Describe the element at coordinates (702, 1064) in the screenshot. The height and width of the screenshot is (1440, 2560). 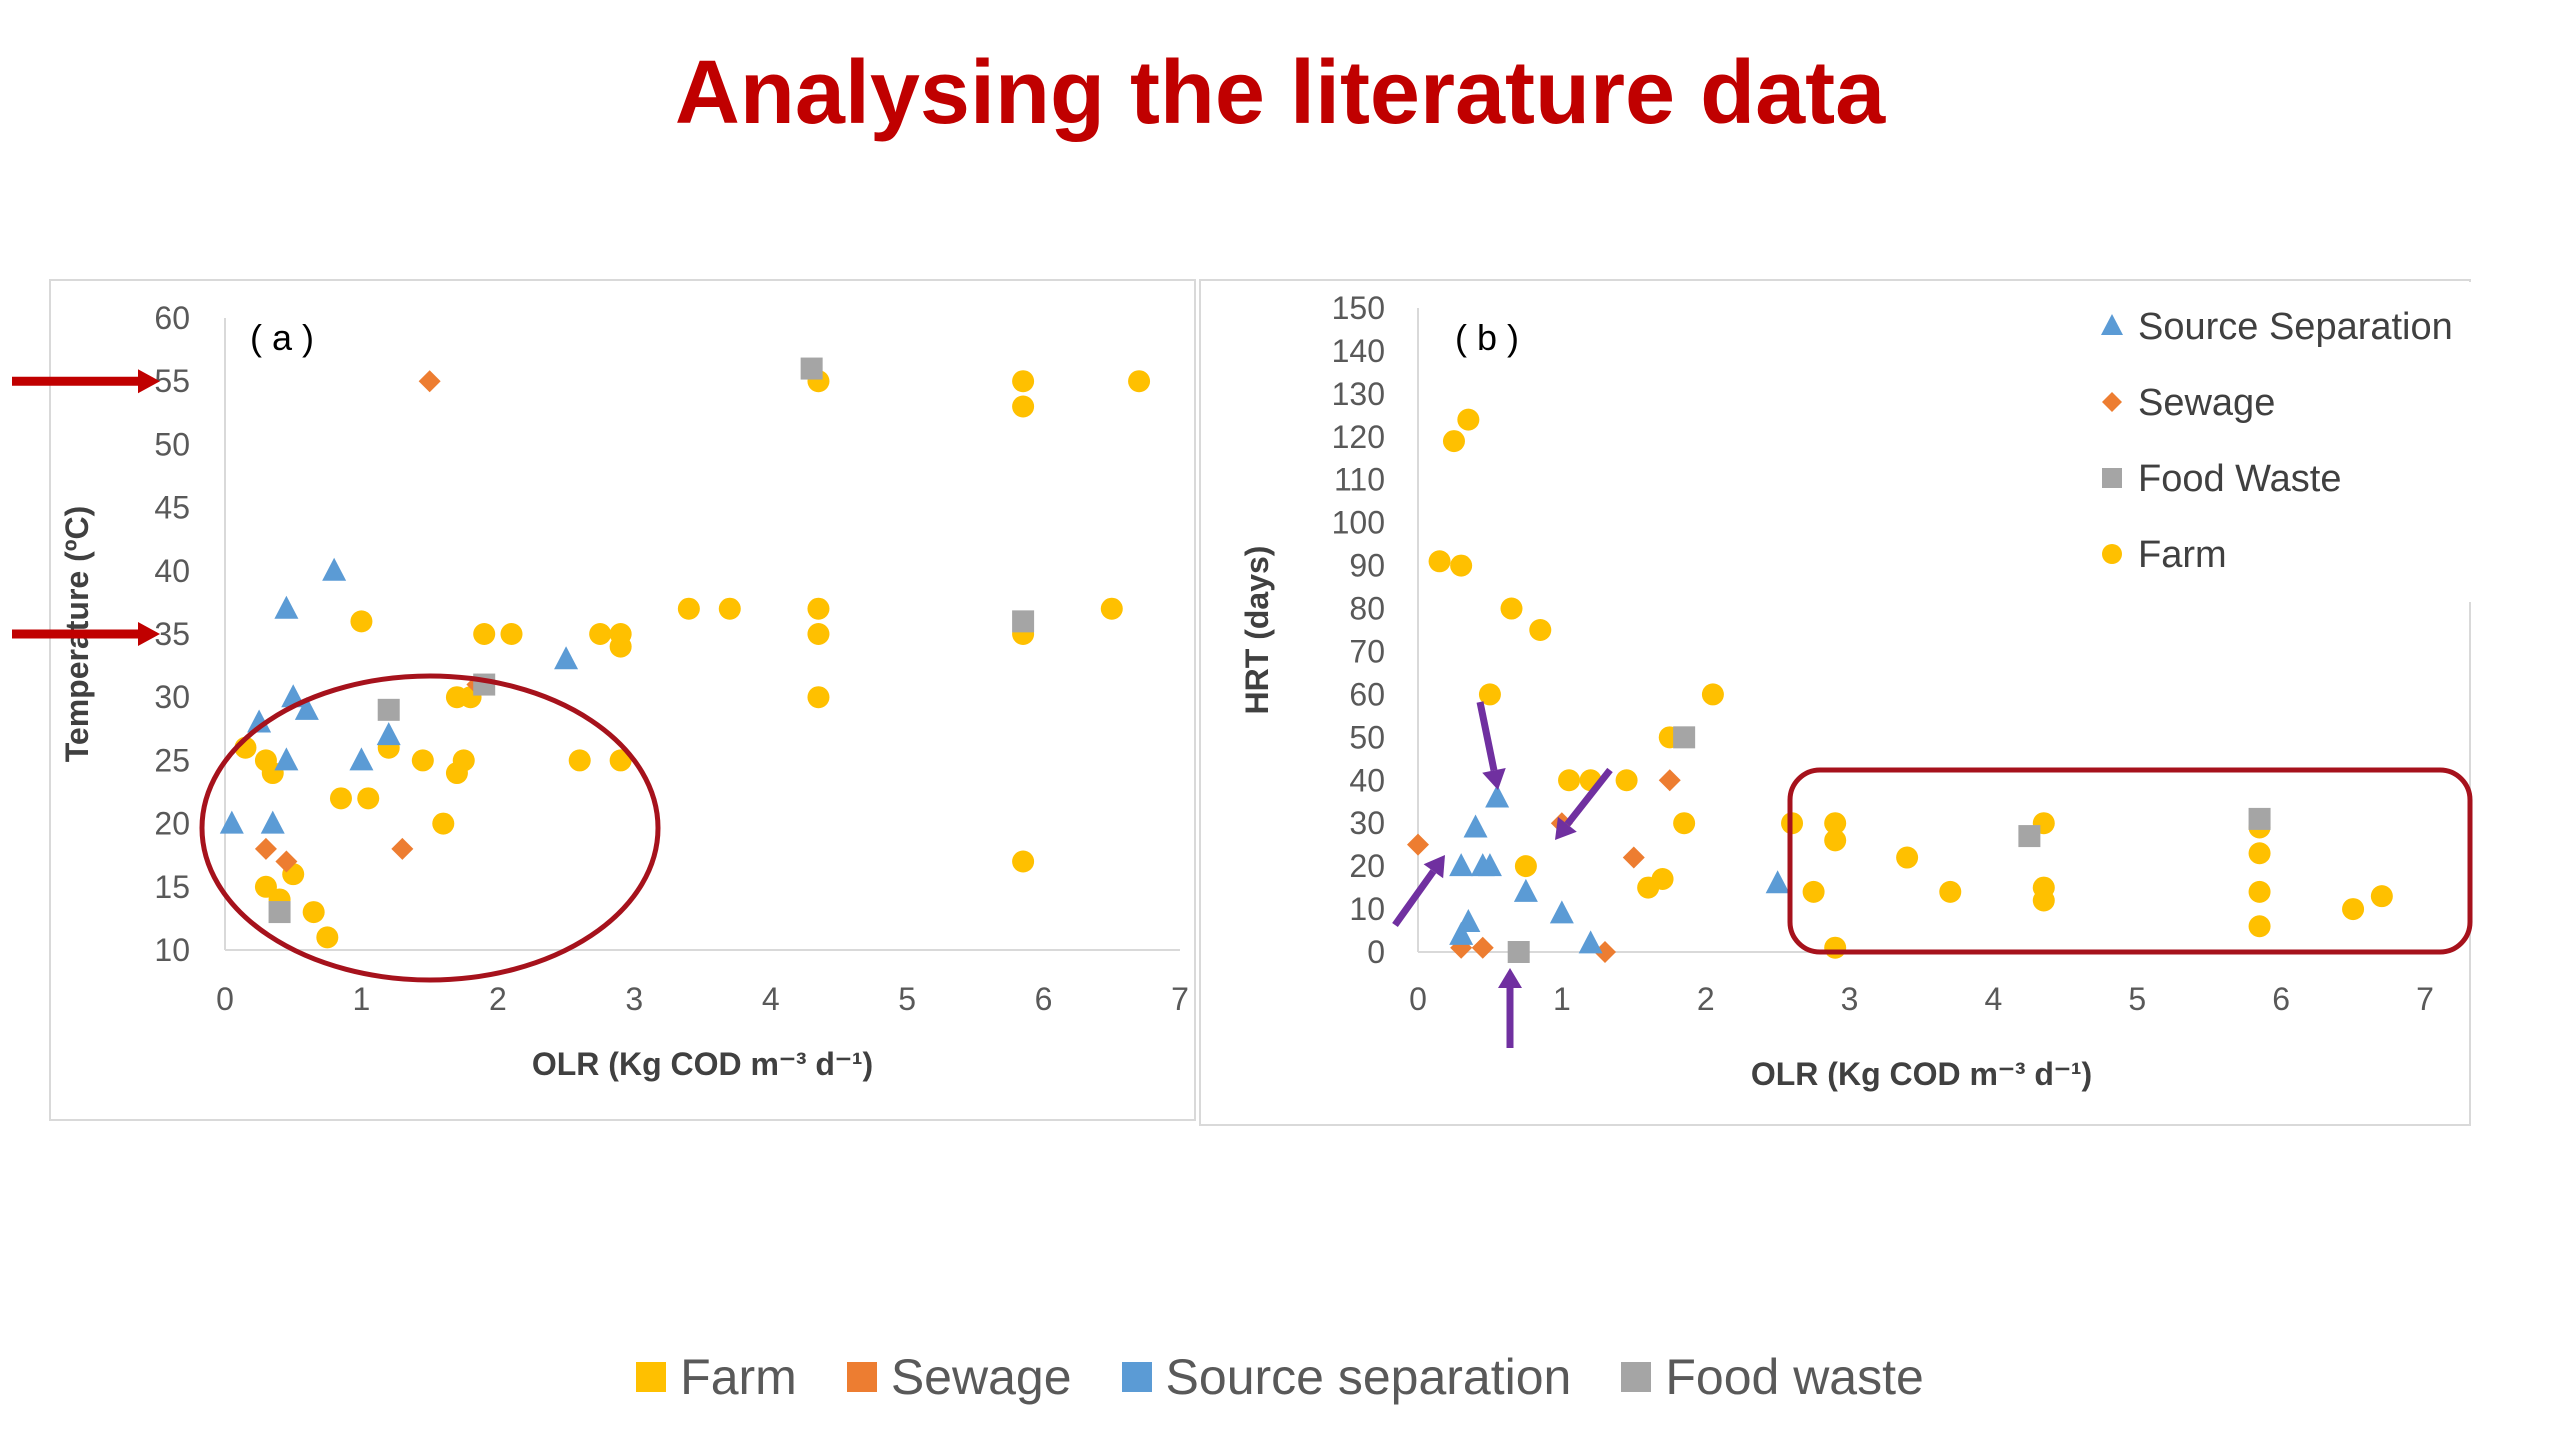
I see `x-axis-label: OLR (Kg COD m⁻³ d⁻¹)` at that location.